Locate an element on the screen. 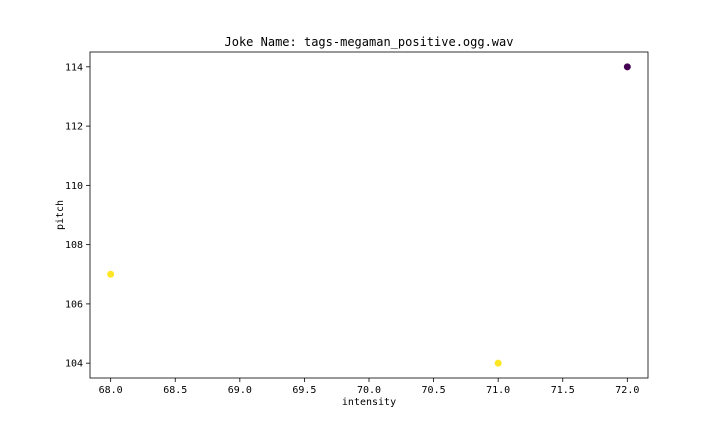 The height and width of the screenshot is (437, 720). y-tick-label: 108 is located at coordinates (74, 245).